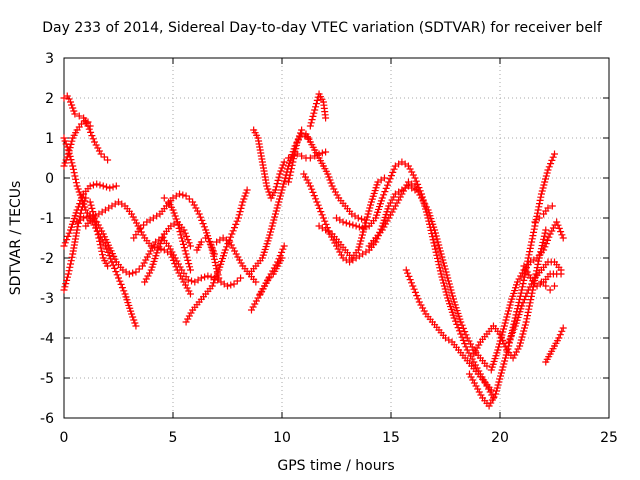  Describe the element at coordinates (47, 259) in the screenshot. I see `y-tick-label: -2` at that location.